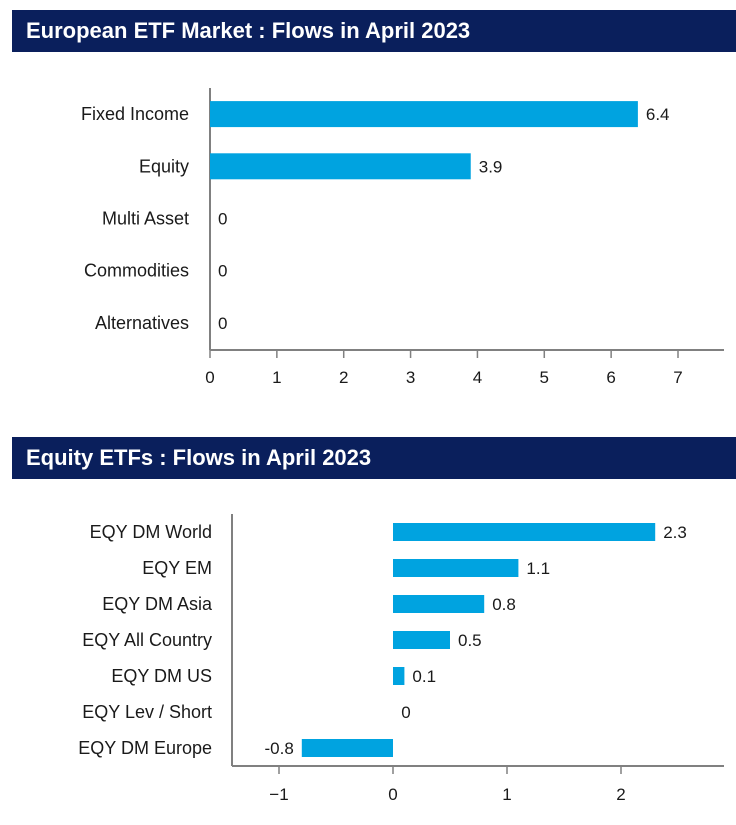  Describe the element at coordinates (504, 604) in the screenshot. I see `data-label: 0.8` at that location.